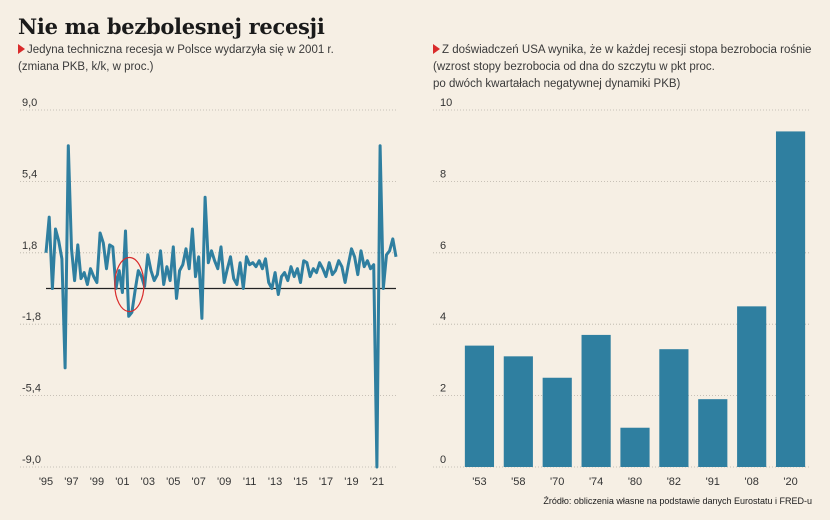 This screenshot has height=520, width=830. Describe the element at coordinates (173, 482) in the screenshot. I see `x-tick-label: '05` at that location.